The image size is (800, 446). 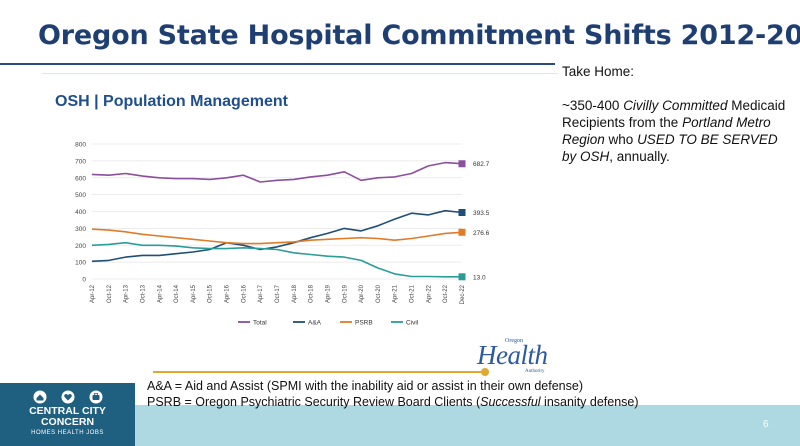 I want to click on legend-label: A&A, so click(x=315, y=323).